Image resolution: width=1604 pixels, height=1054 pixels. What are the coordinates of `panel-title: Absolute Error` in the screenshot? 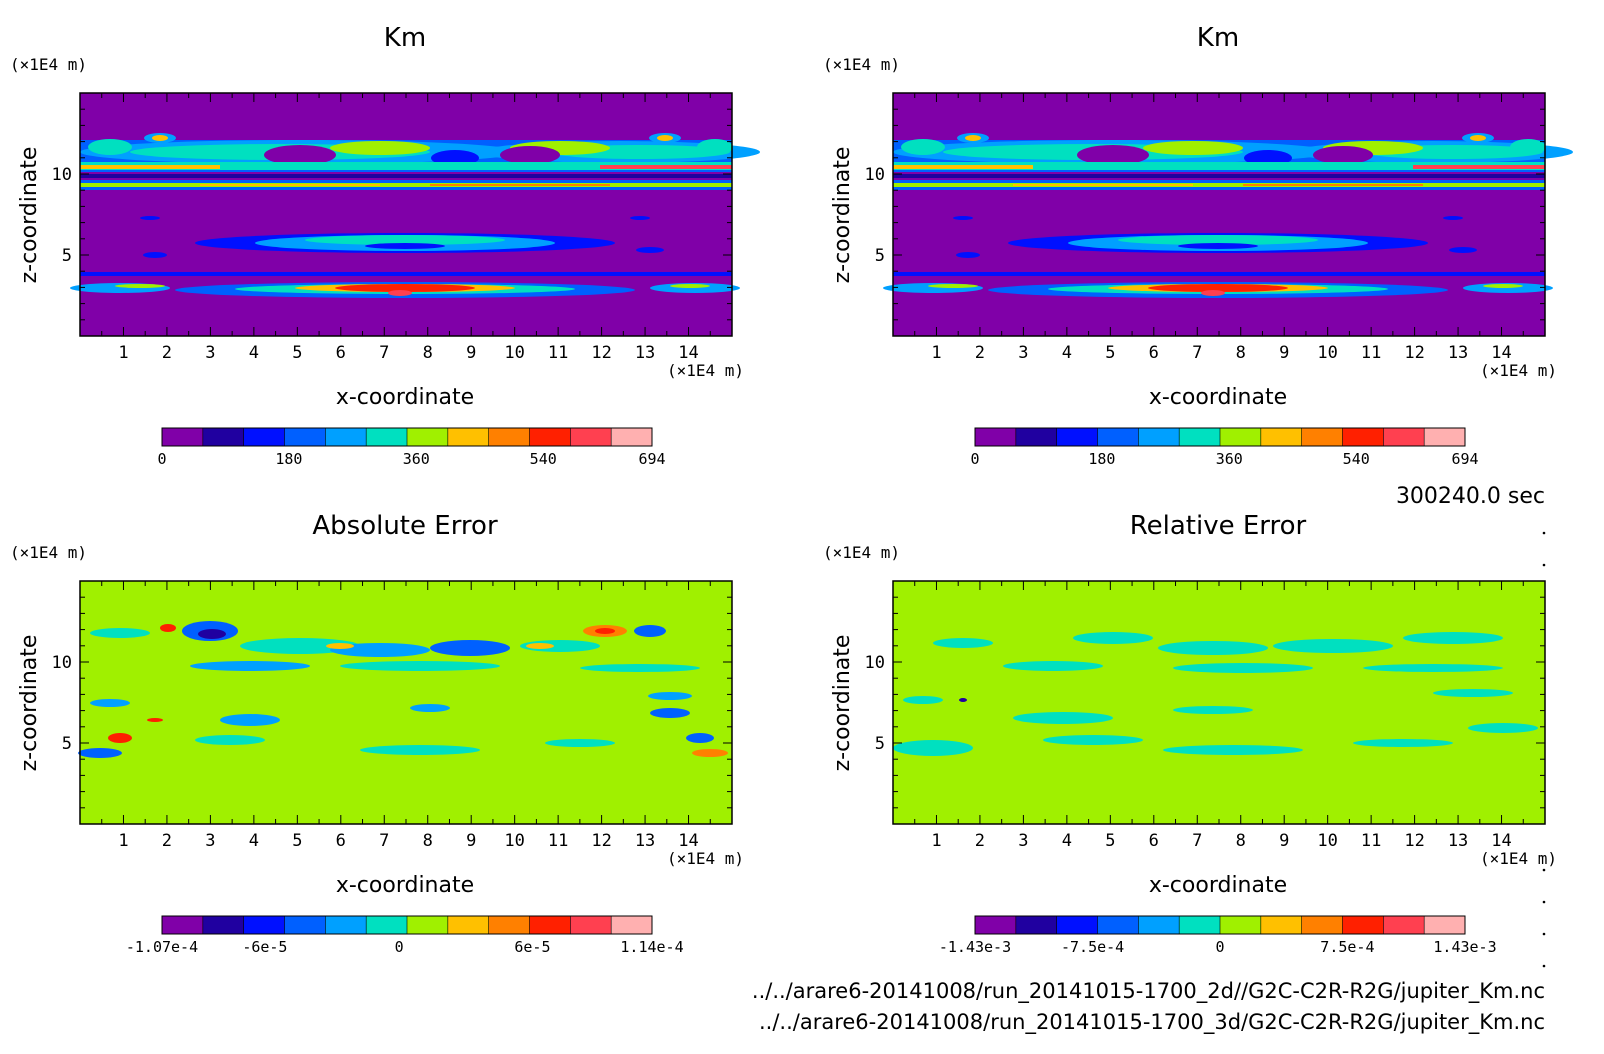 It's located at (405, 526).